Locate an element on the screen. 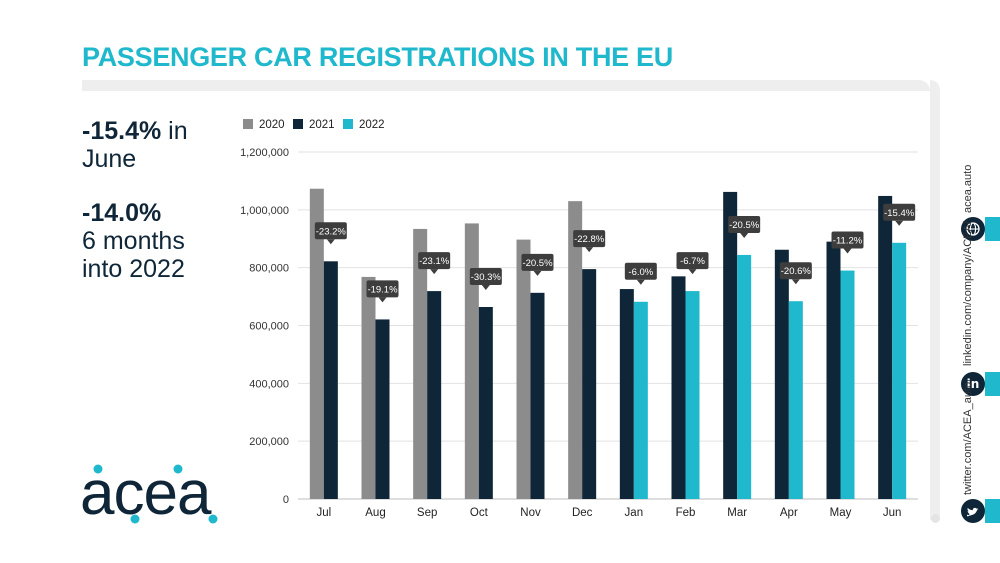  y-tick-label: 800,000 is located at coordinates (269, 269).